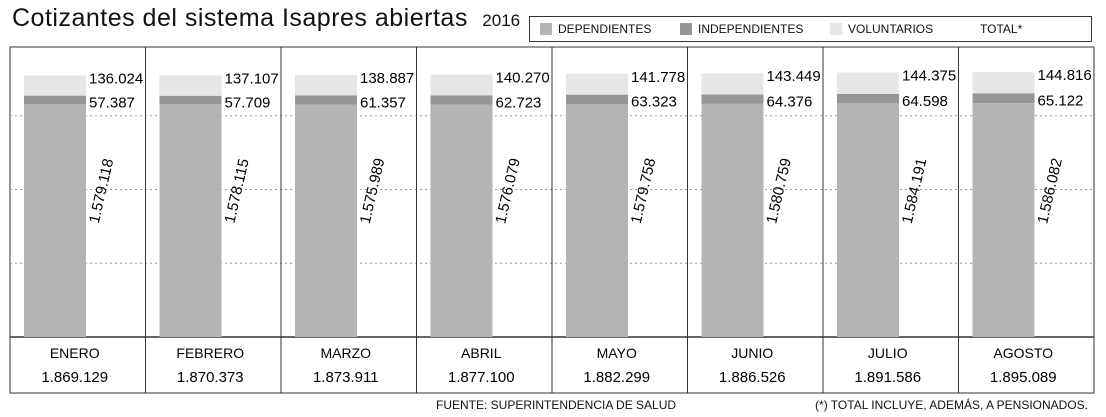 This screenshot has height=417, width=1106. Describe the element at coordinates (373, 191) in the screenshot. I see `label-dependientes-marzo: 1.575.989` at that location.